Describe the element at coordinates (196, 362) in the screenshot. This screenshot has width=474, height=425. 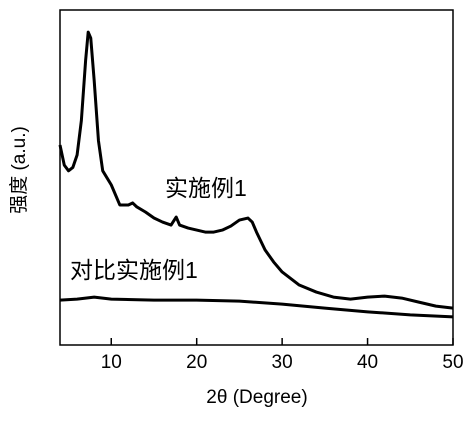
I see `x-tick-label: 20` at that location.